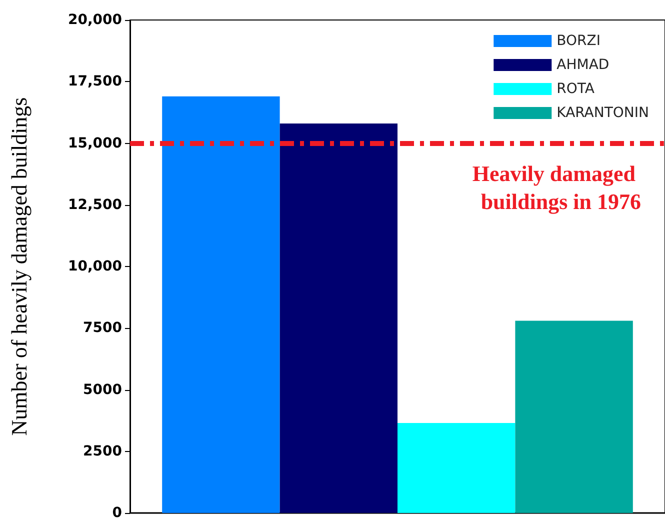  Describe the element at coordinates (95, 204) in the screenshot. I see `y-tick-label: 12,500` at that location.